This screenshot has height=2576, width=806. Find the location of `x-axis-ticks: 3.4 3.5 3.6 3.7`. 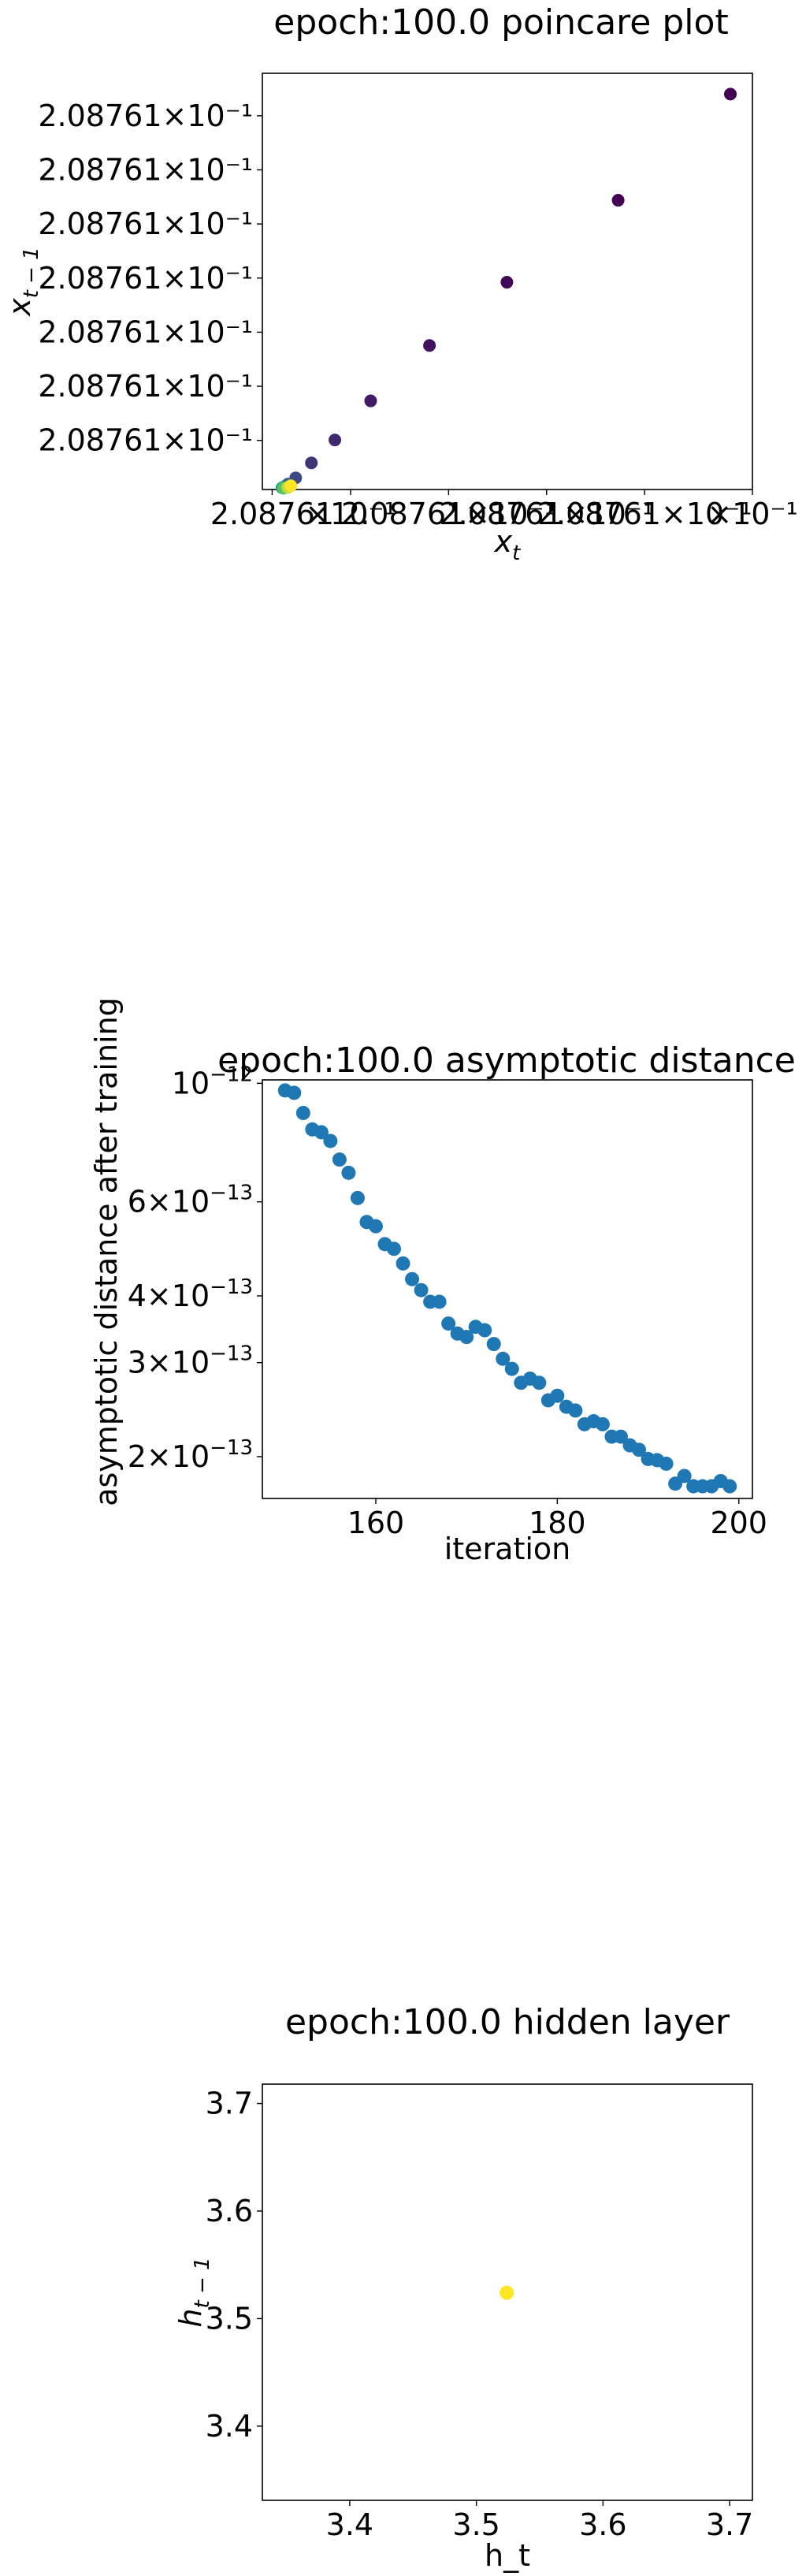

x-axis-ticks: 3.4 3.5 3.6 3.7 is located at coordinates (539, 2521).